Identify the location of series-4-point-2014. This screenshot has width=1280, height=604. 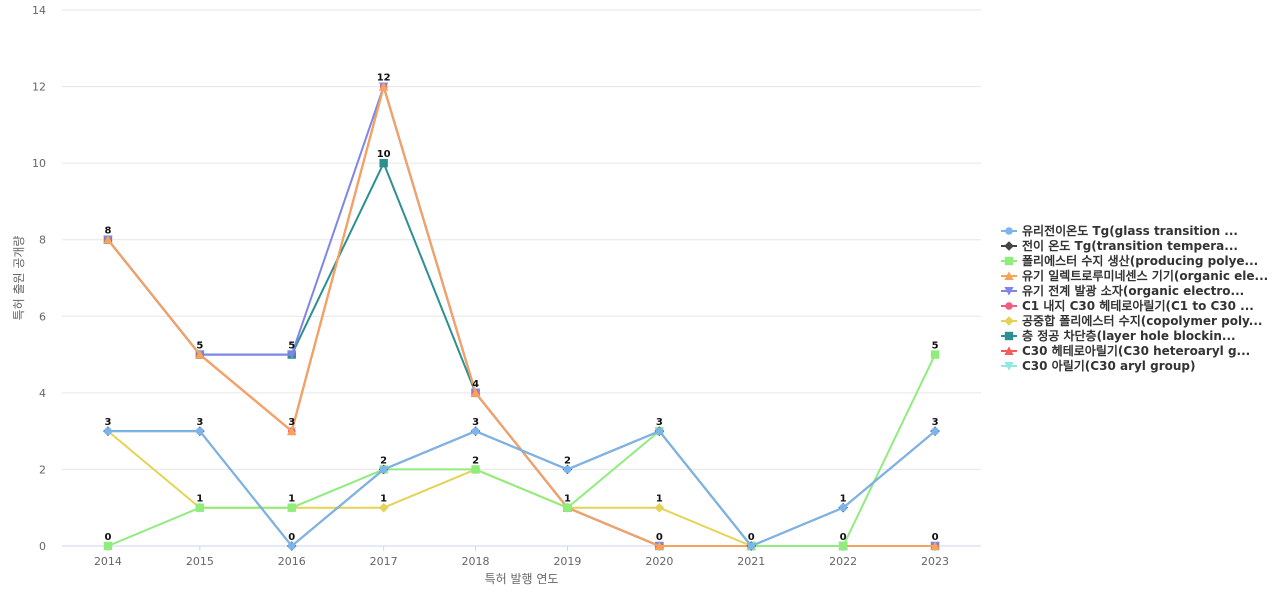
(108, 239).